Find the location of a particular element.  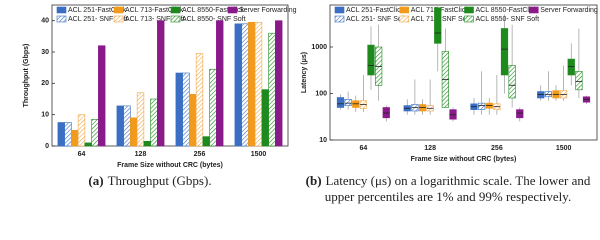

caption-a: (a) Throughput (Gbps). is located at coordinates (150, 181).